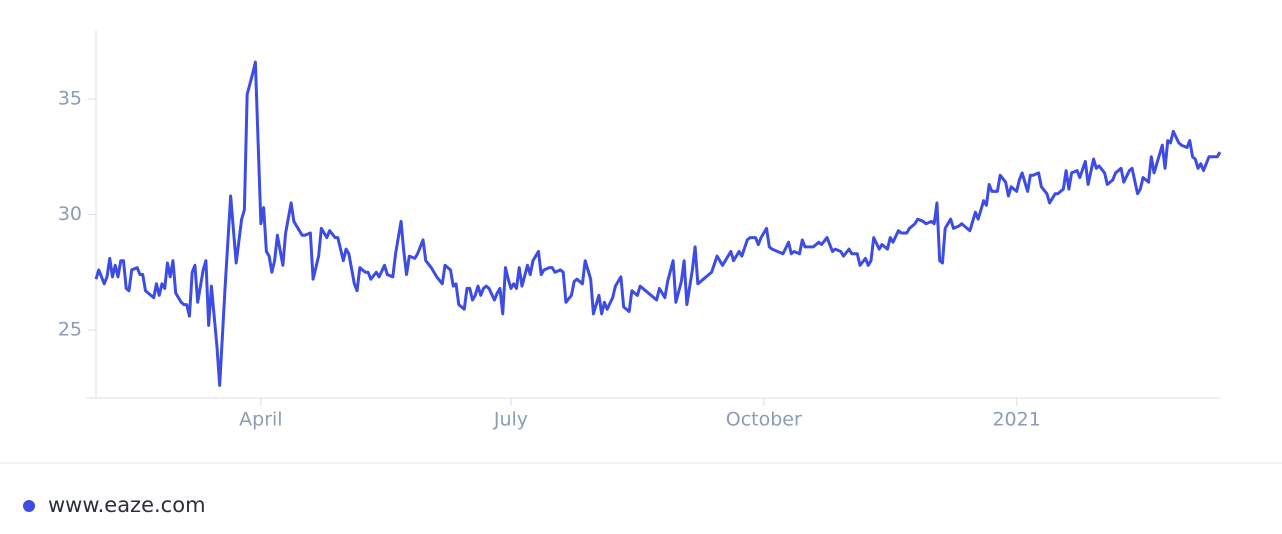  What do you see at coordinates (1016, 420) in the screenshot?
I see `x-tick-label: 2021` at bounding box center [1016, 420].